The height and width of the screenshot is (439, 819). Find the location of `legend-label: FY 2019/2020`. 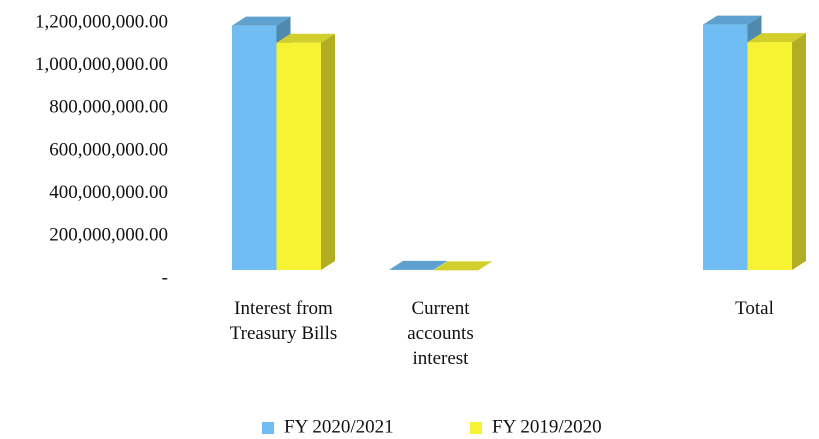

legend-label: FY 2019/2020 is located at coordinates (547, 426).